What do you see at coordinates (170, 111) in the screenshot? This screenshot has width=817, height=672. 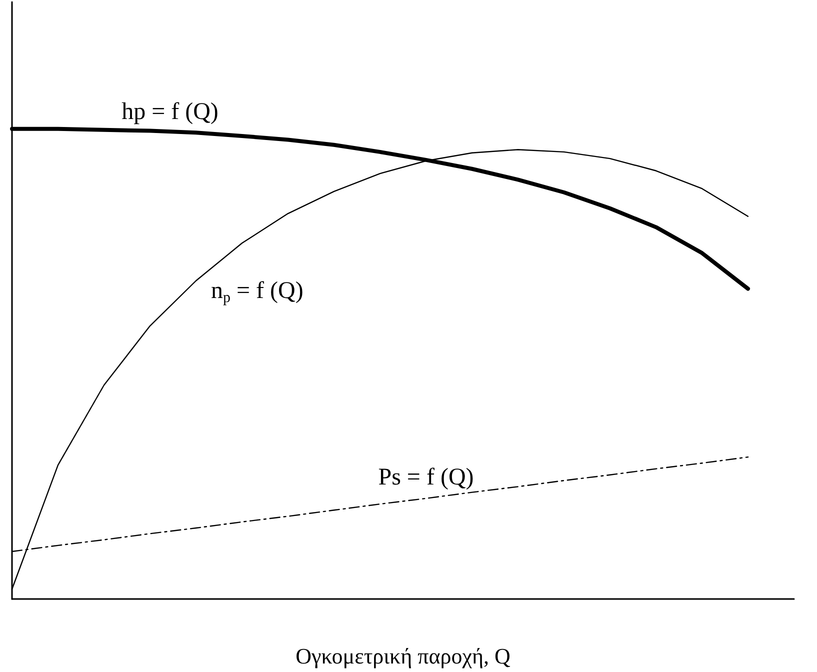 I see `series-label: hp = f (Q)` at bounding box center [170, 111].